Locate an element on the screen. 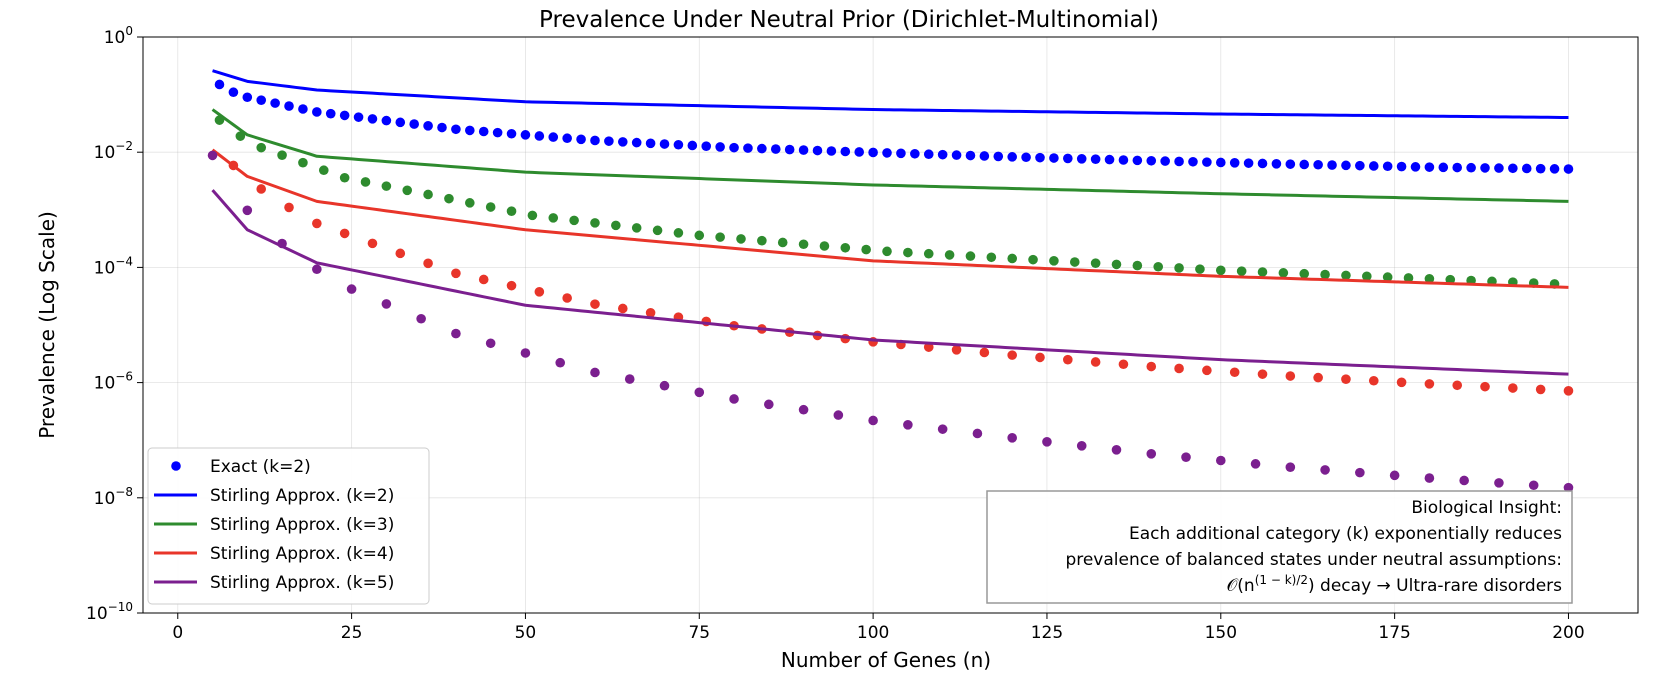 The image size is (1662, 674). annotation-frame is located at coordinates (1279, 547).